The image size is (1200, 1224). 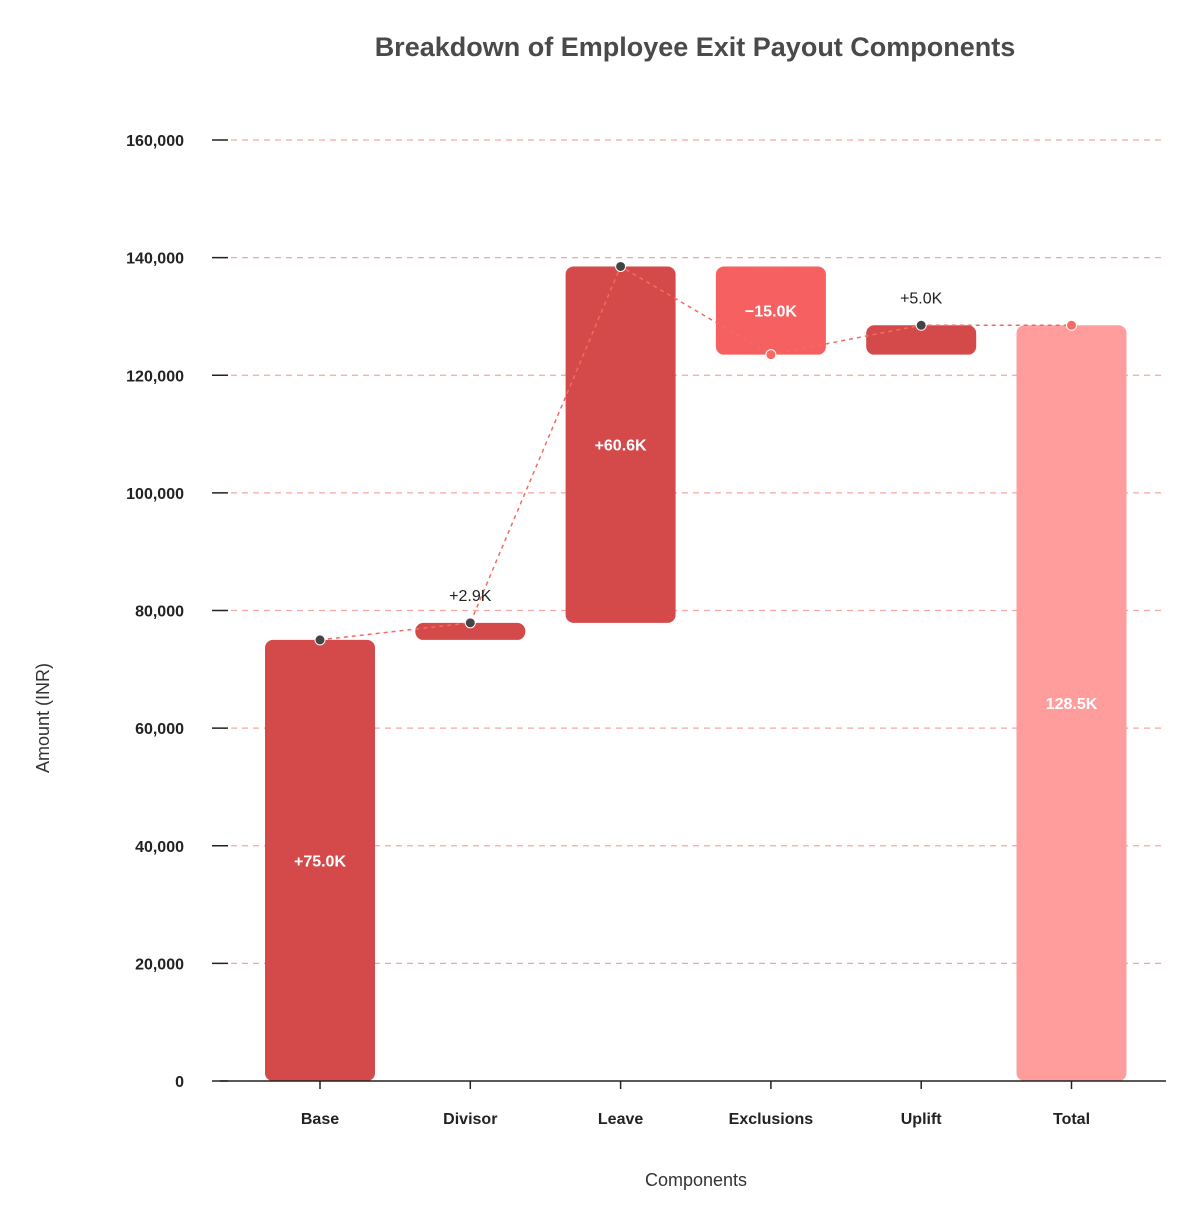 What do you see at coordinates (159, 847) in the screenshot?
I see `y-tick-label: 40,000` at bounding box center [159, 847].